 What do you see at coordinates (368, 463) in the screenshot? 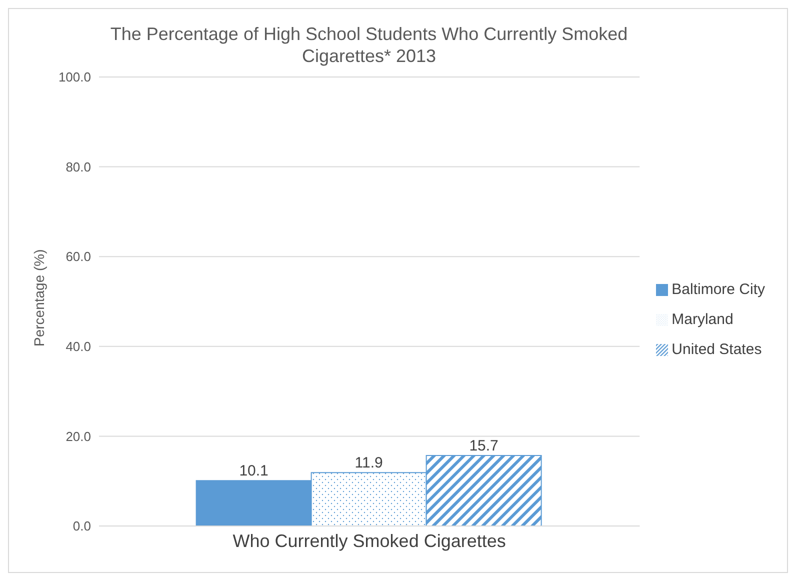
I see `data-label: 11.9` at bounding box center [368, 463].